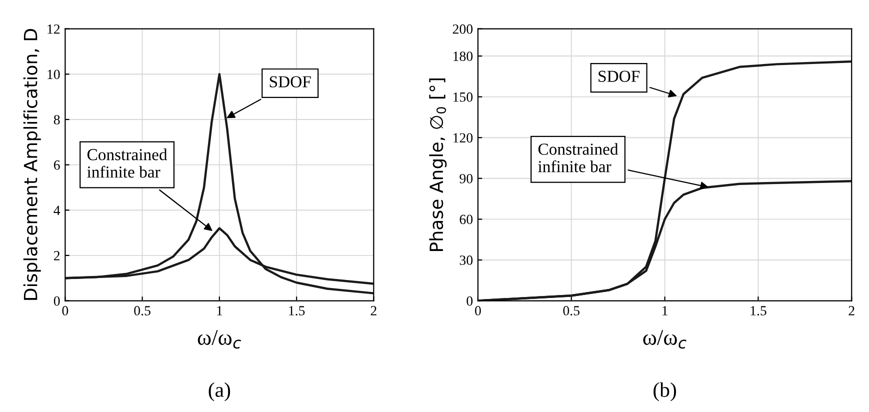 The height and width of the screenshot is (412, 869). What do you see at coordinates (438, 164) in the screenshot?
I see `y-axis-title: Phase Angle, ∅$_{0}$ [°]` at bounding box center [438, 164].